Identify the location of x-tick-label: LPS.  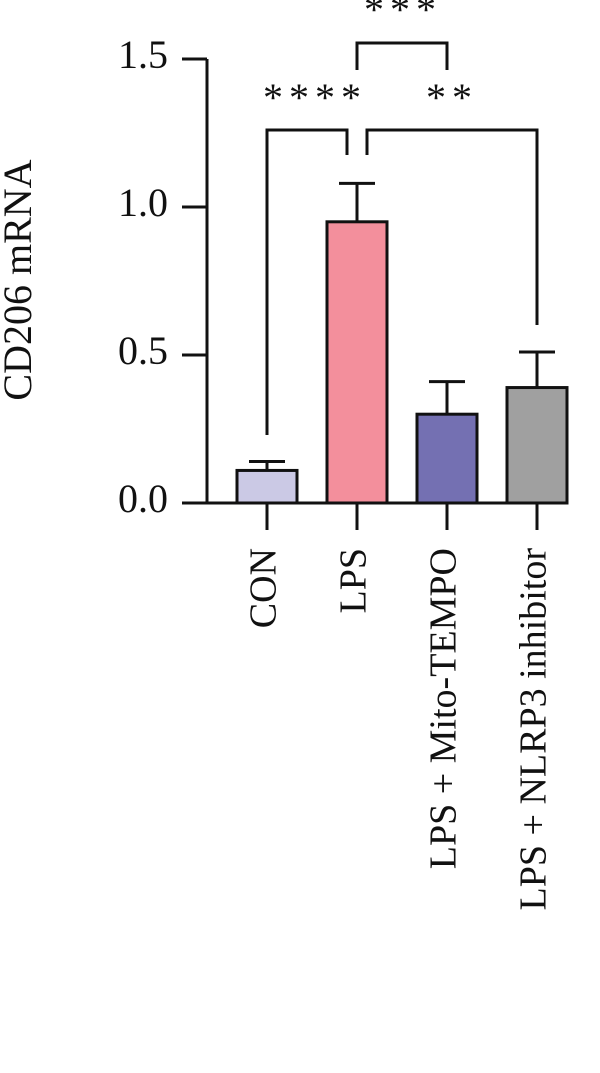
(354, 580).